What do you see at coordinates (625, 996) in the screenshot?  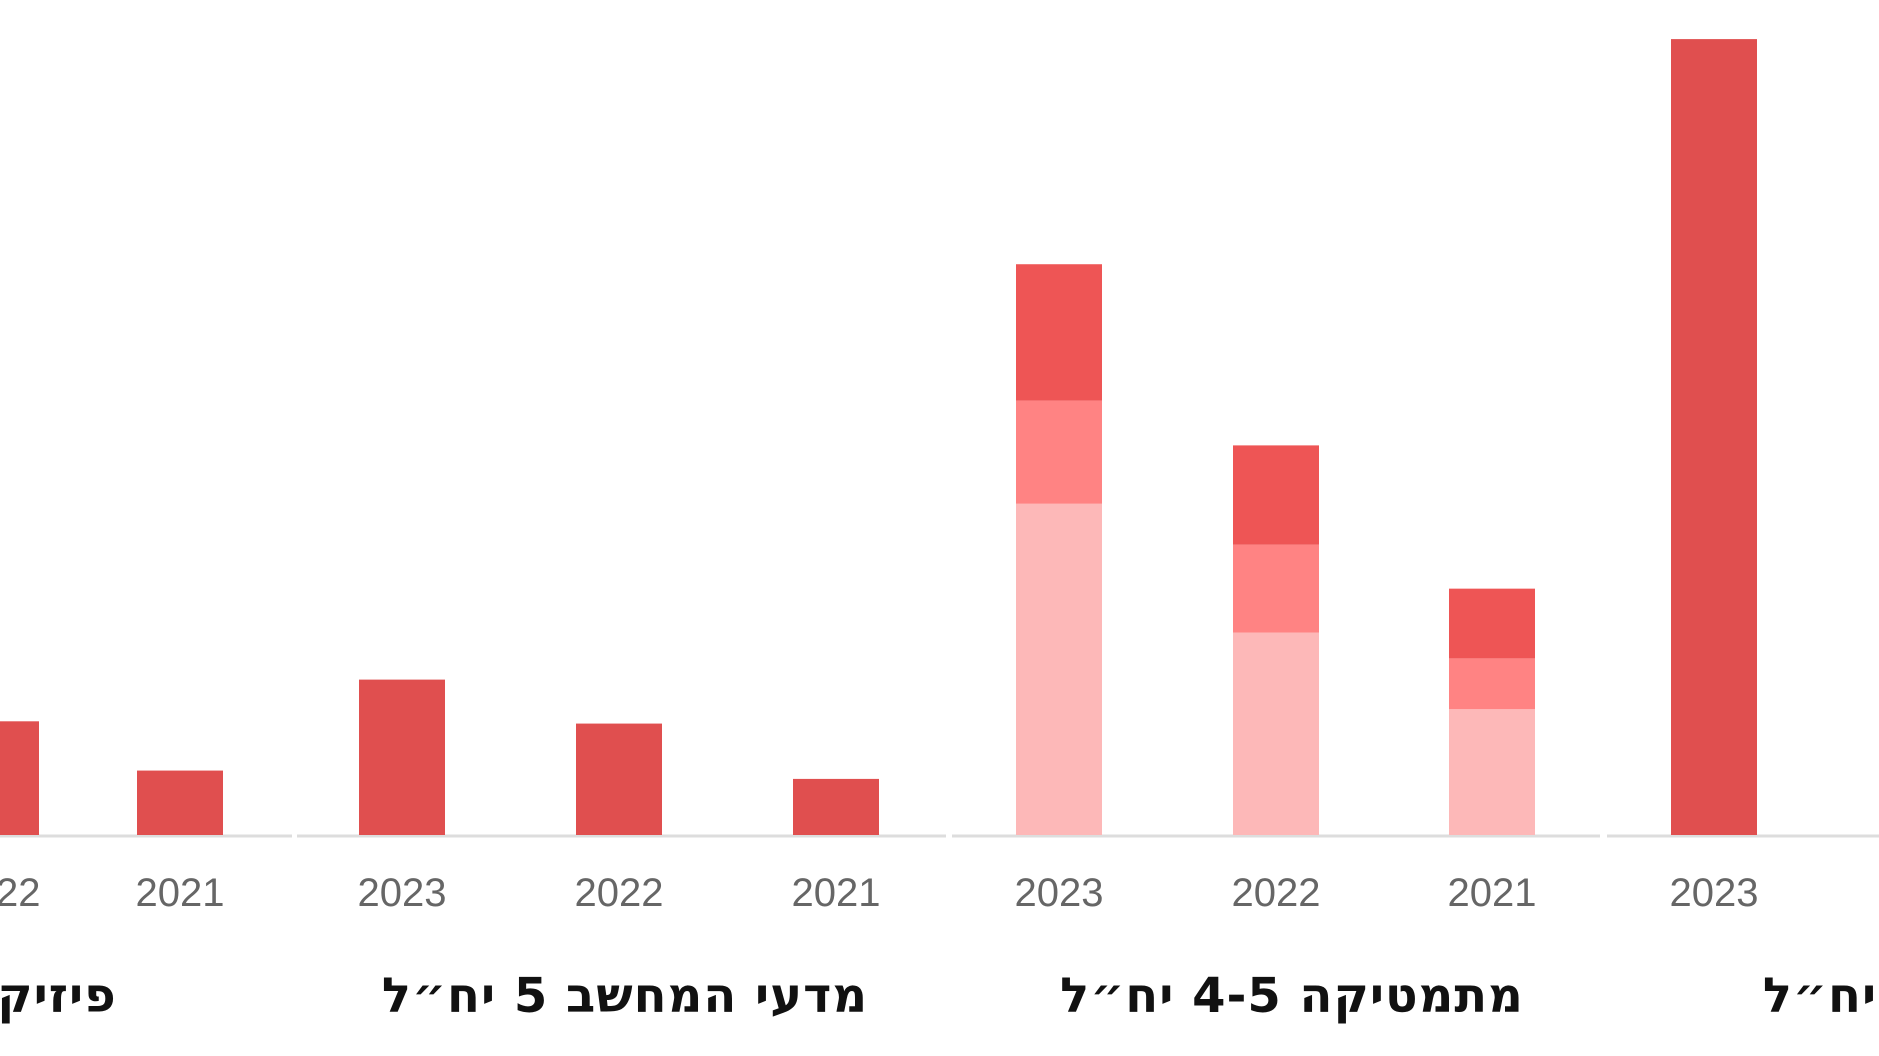 I see `group-label: מדעי המחשב 5 יח״ל` at bounding box center [625, 996].